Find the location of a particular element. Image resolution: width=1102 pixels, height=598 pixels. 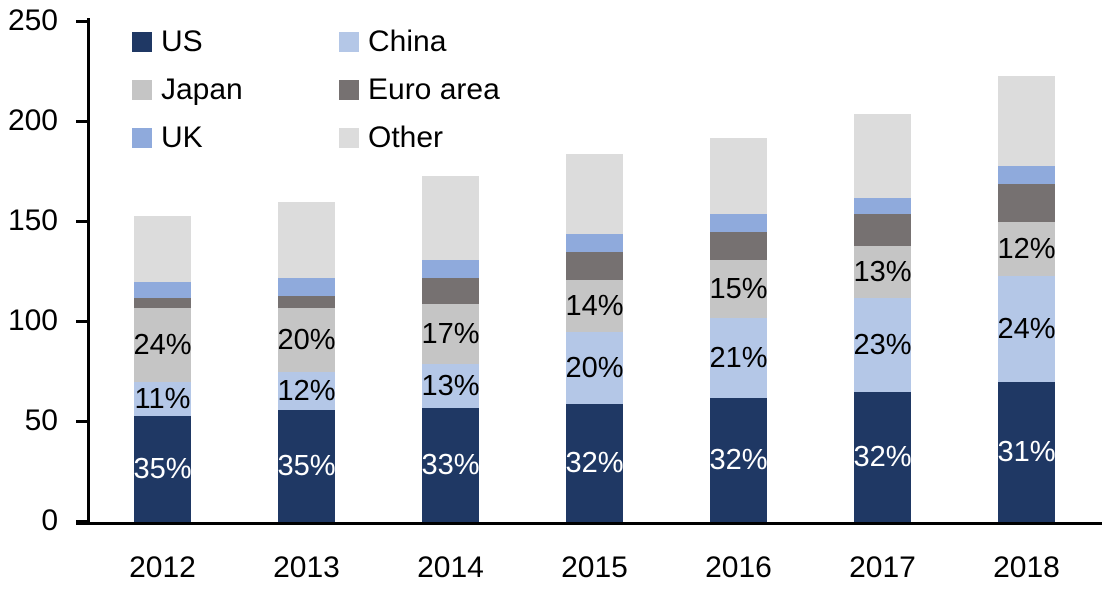

bar-segment-china-2016 is located at coordinates (738, 358).